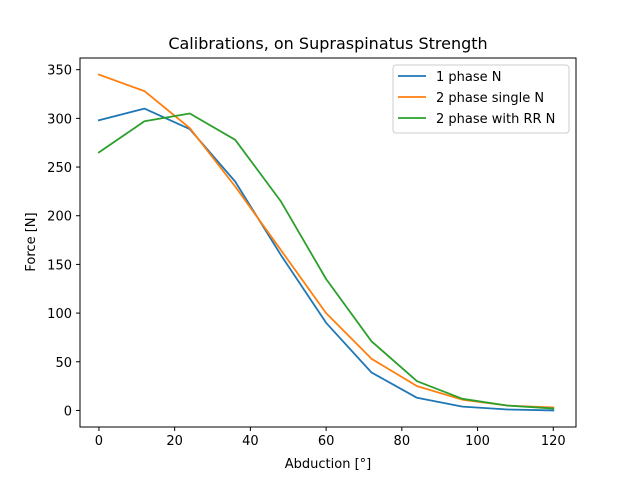 The image size is (640, 480). Describe the element at coordinates (469, 77) in the screenshot. I see `legend-label-1: 1 phase N` at that location.